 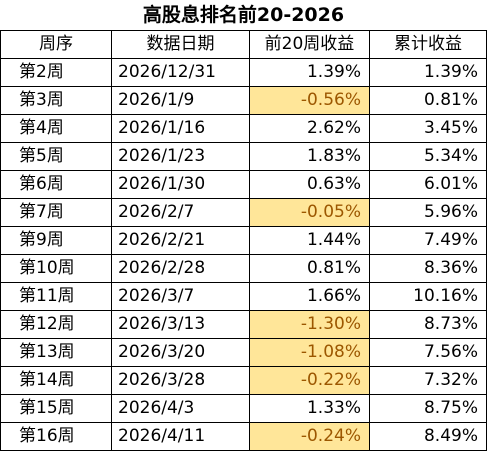 What do you see at coordinates (180, 184) in the screenshot?
I see `date-cell: 2026/1/30` at bounding box center [180, 184].